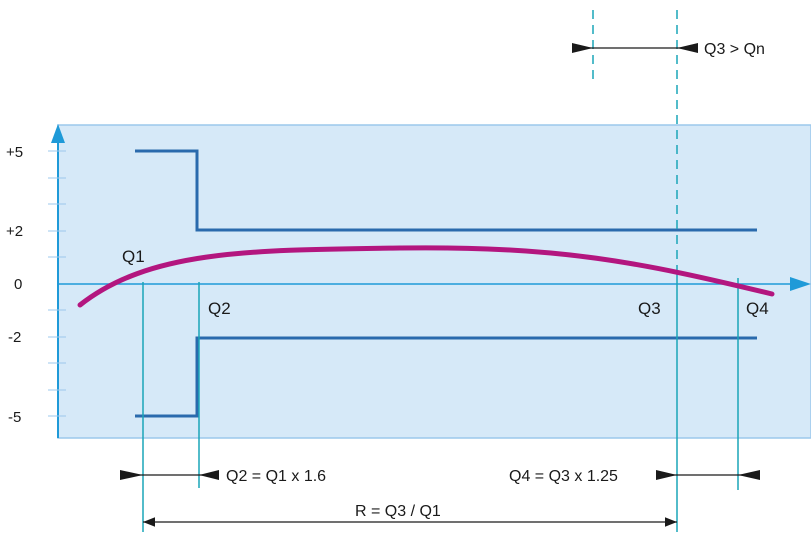  I want to click on q3-qn-right-arrow-icon, so click(687, 48).